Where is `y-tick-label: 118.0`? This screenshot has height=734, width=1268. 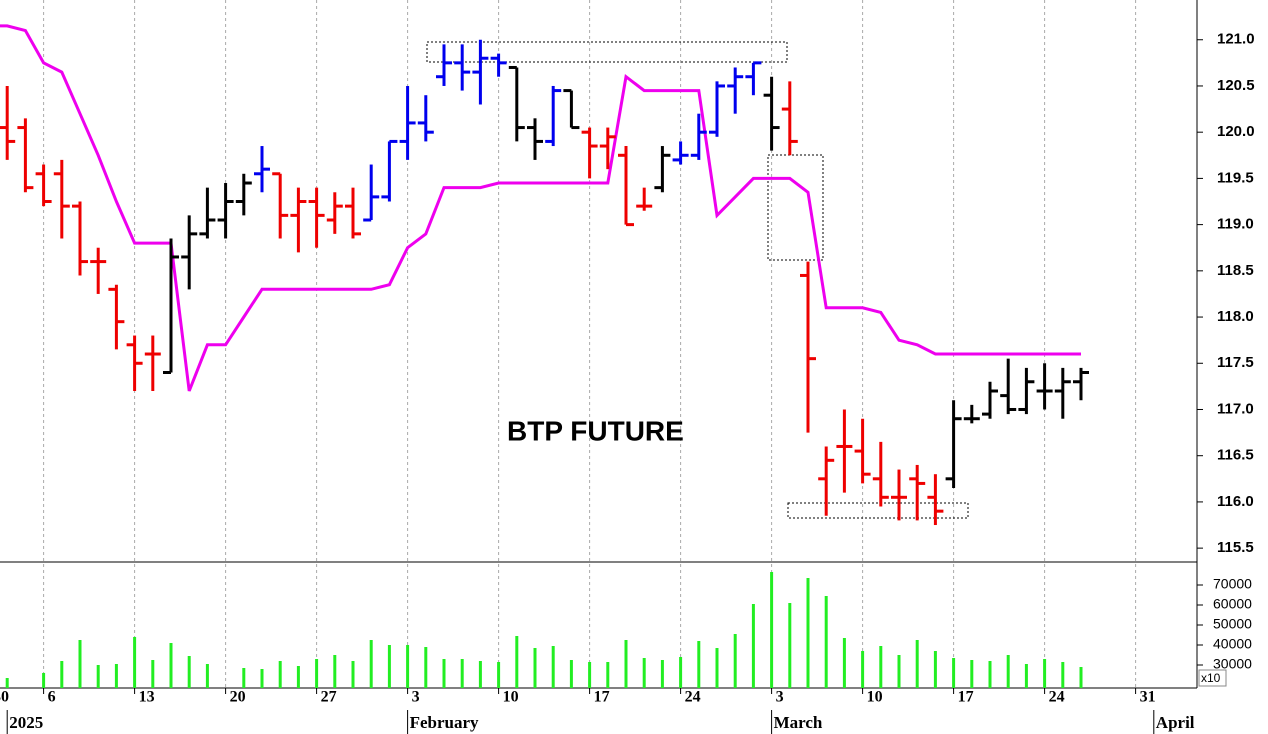
y-tick-label: 118.0 is located at coordinates (1235, 316).